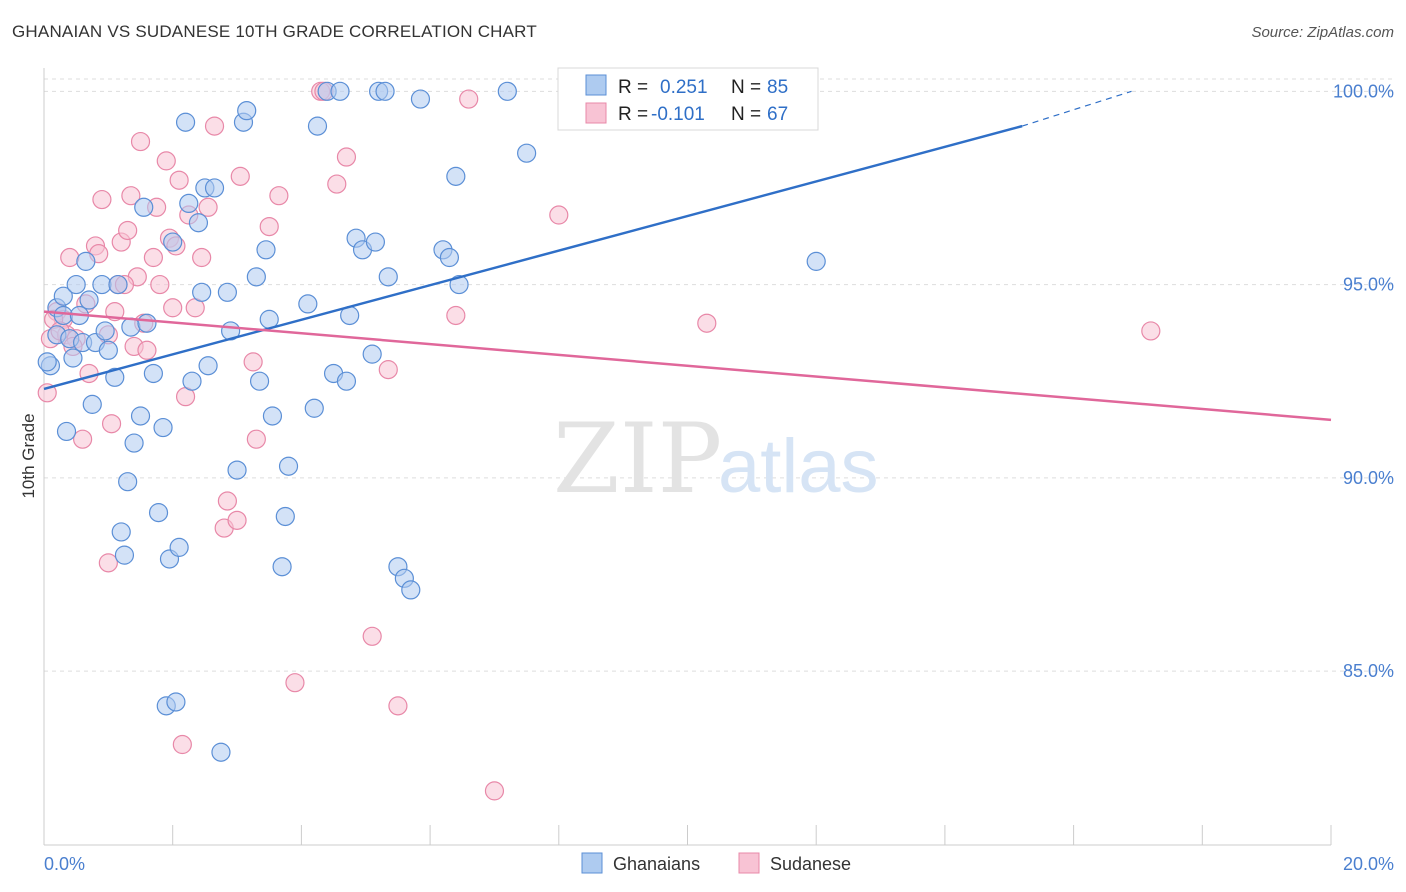 This screenshot has width=1406, height=892. What do you see at coordinates (656, 864) in the screenshot?
I see `legend-label-ghanaians: Ghanaians` at bounding box center [656, 864].